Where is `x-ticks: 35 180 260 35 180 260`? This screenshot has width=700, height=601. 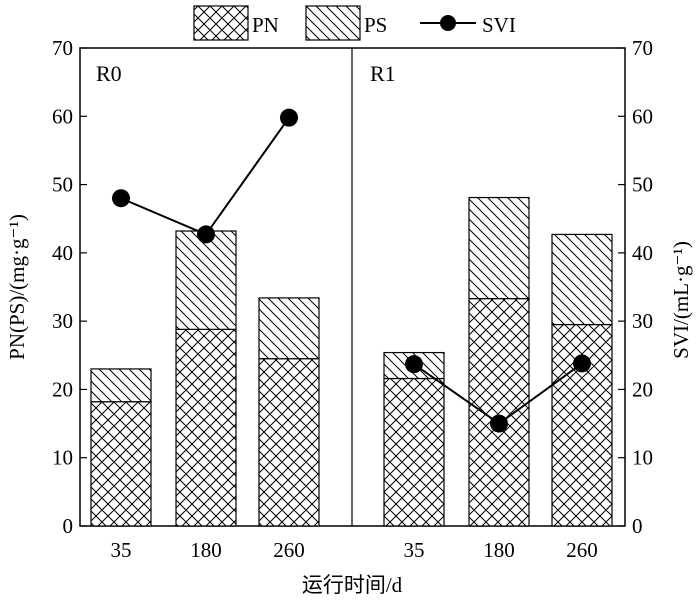
x-ticks: 35 180 260 35 180 260 is located at coordinates (354, 550).